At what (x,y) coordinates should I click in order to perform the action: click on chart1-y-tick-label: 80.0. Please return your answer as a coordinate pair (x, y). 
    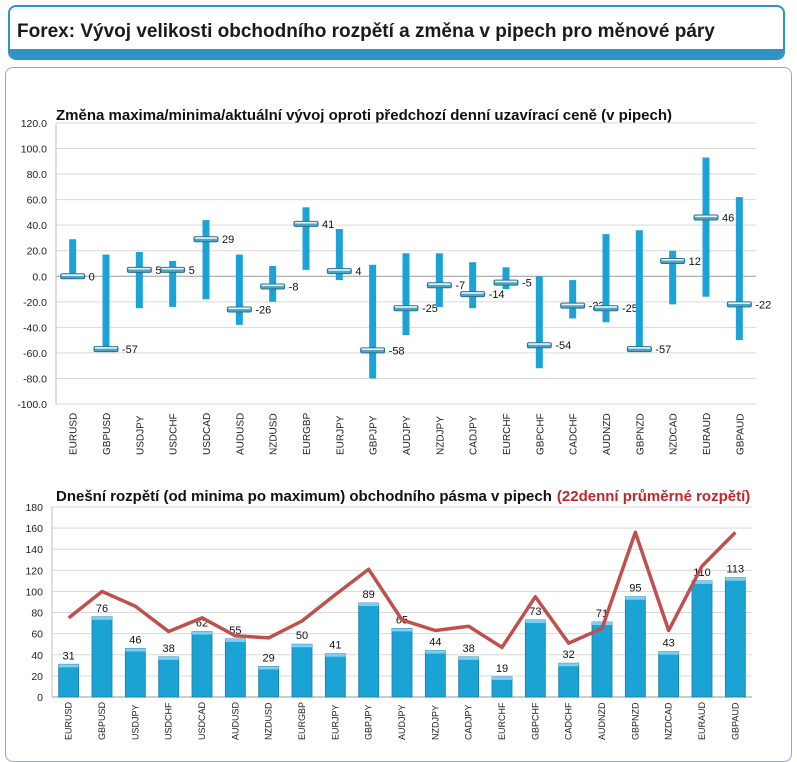
    Looking at the image, I should click on (37, 175).